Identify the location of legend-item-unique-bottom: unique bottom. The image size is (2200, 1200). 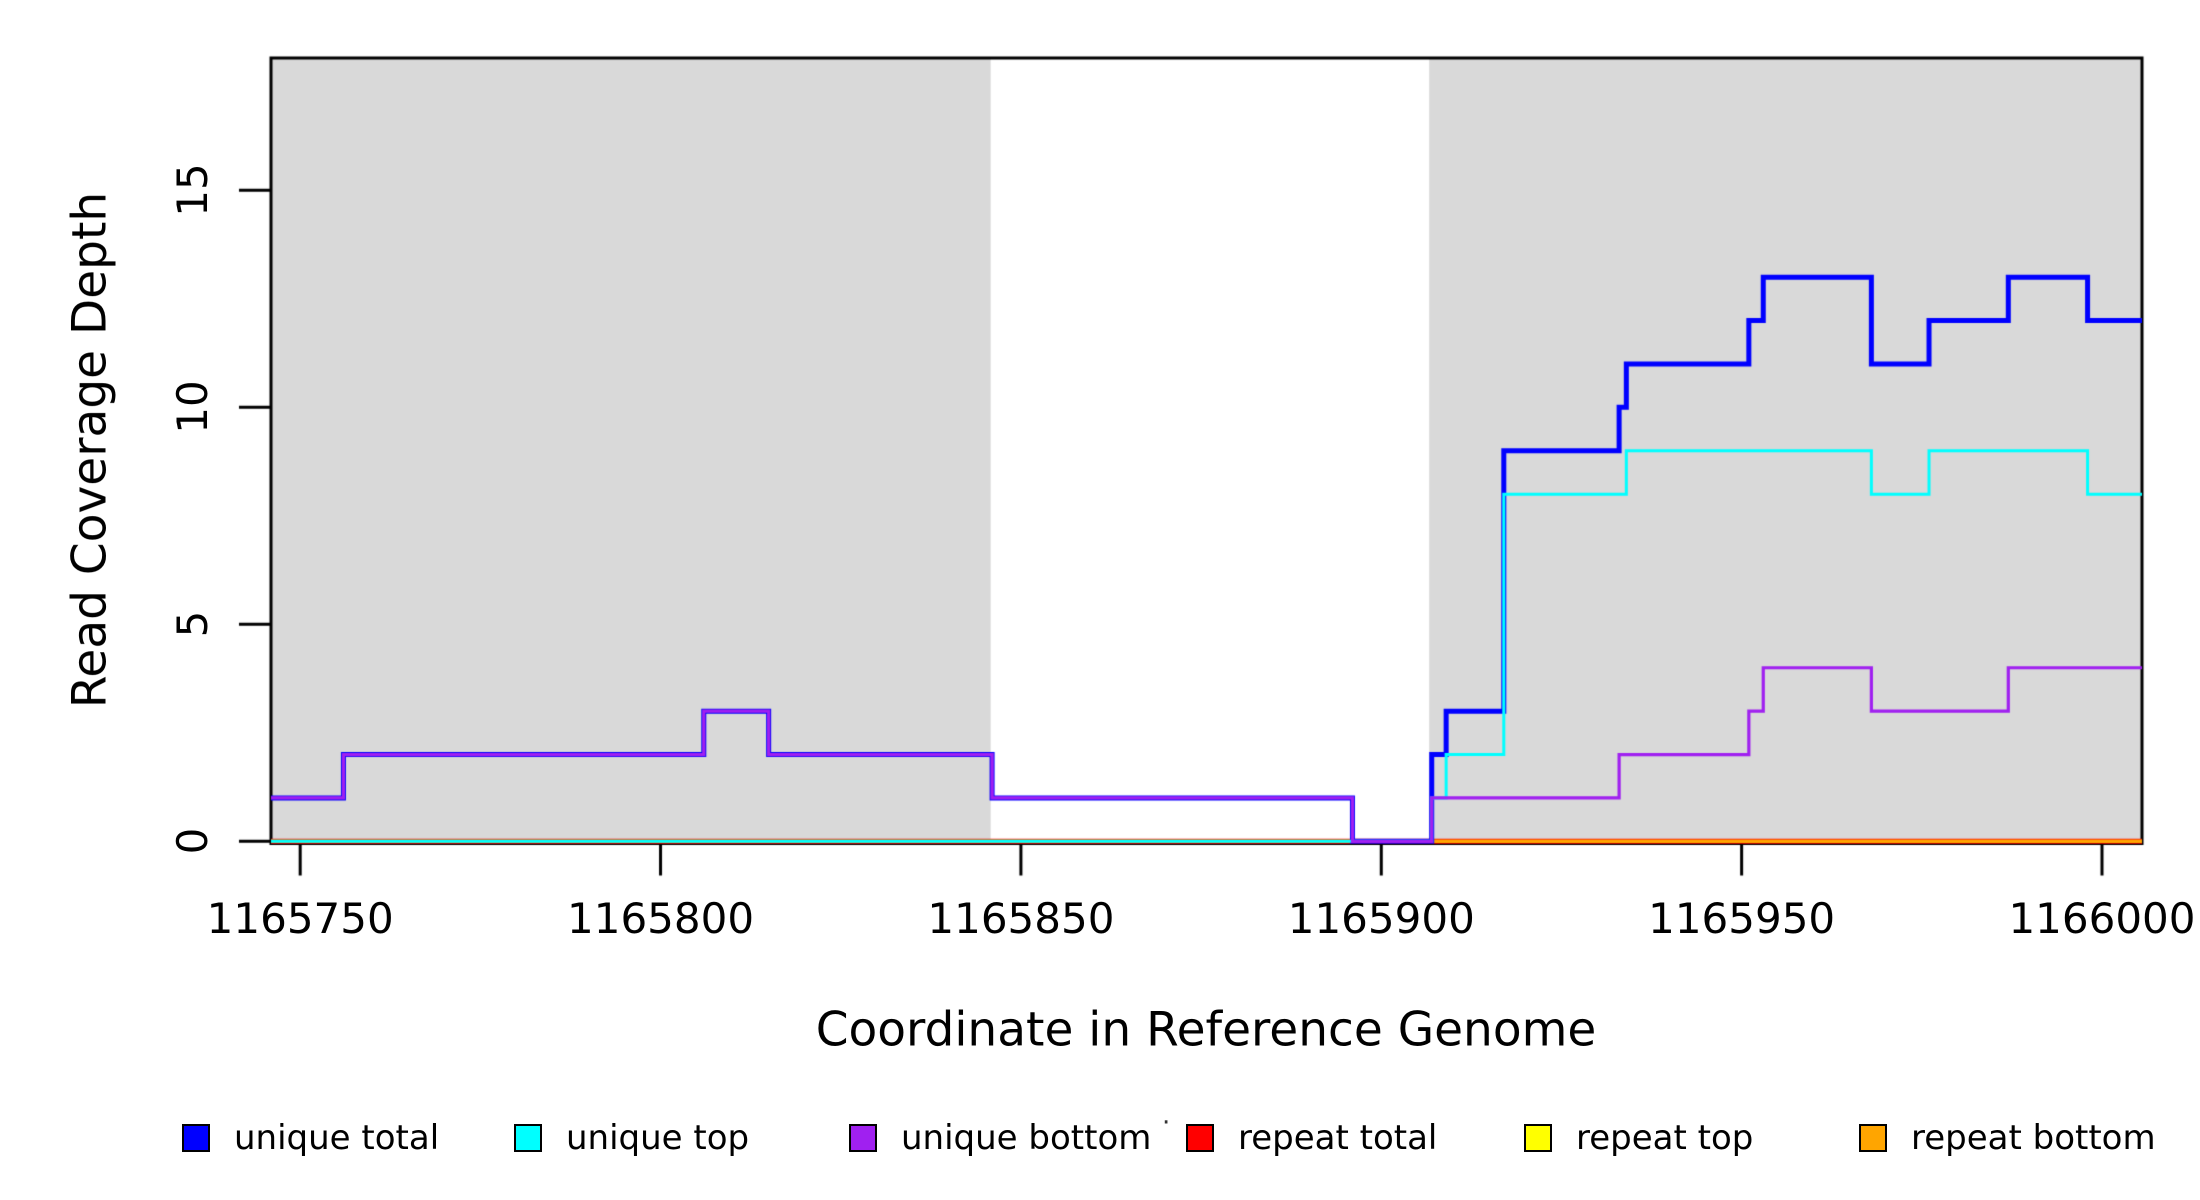
(1000, 1138).